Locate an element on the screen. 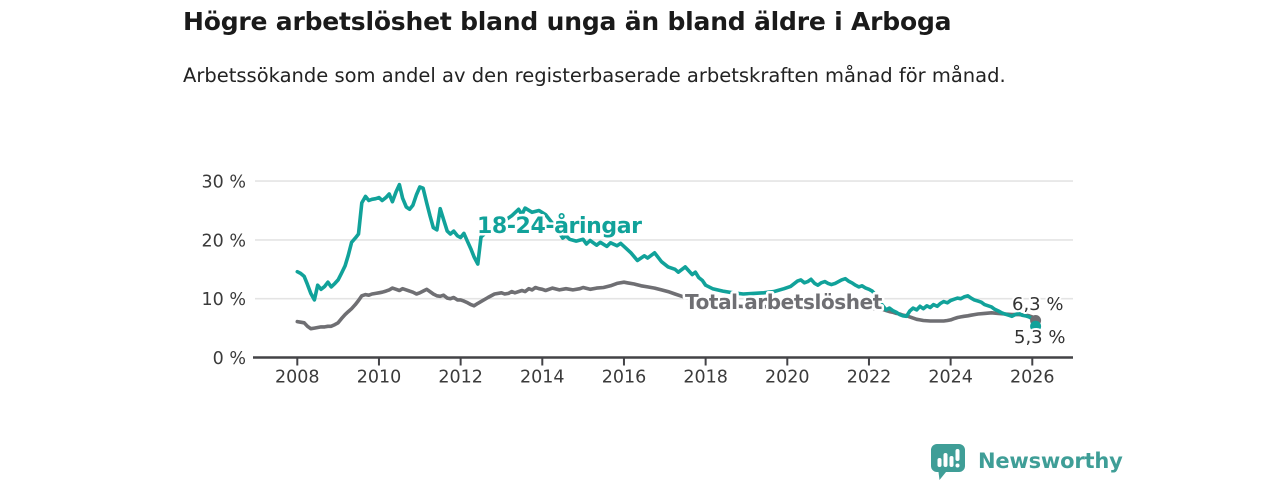 The image size is (1280, 480). x-tick-label: 2026 is located at coordinates (1032, 378).